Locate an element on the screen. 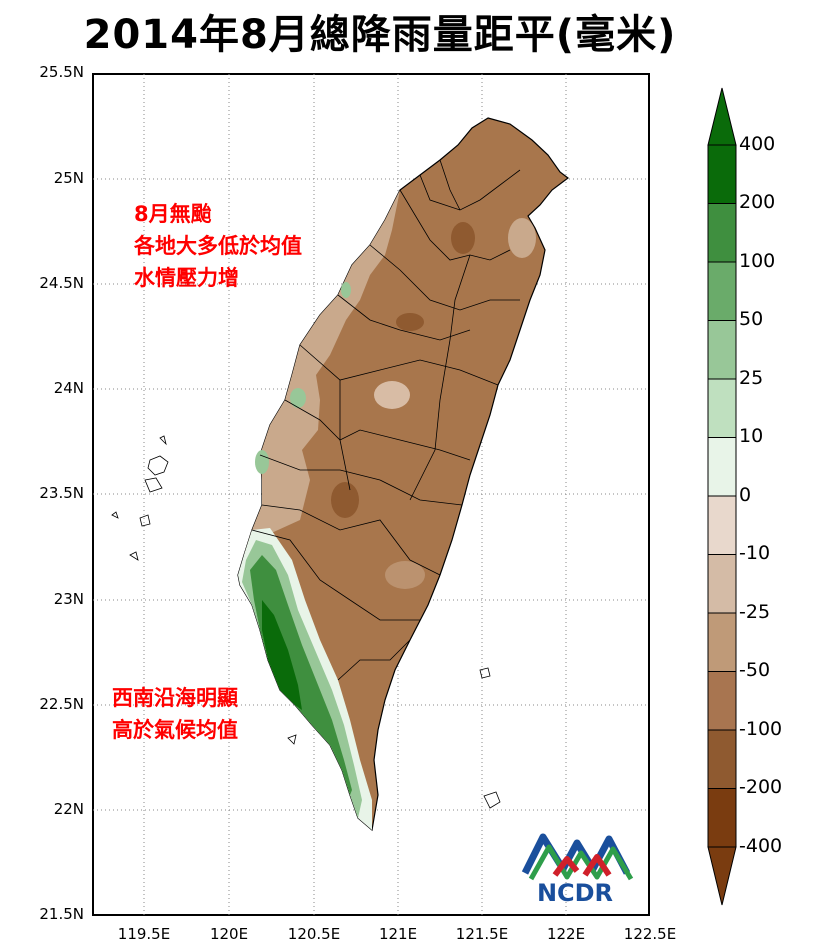  annotation-south-line: 西南沿海明顯 is located at coordinates (175, 698).